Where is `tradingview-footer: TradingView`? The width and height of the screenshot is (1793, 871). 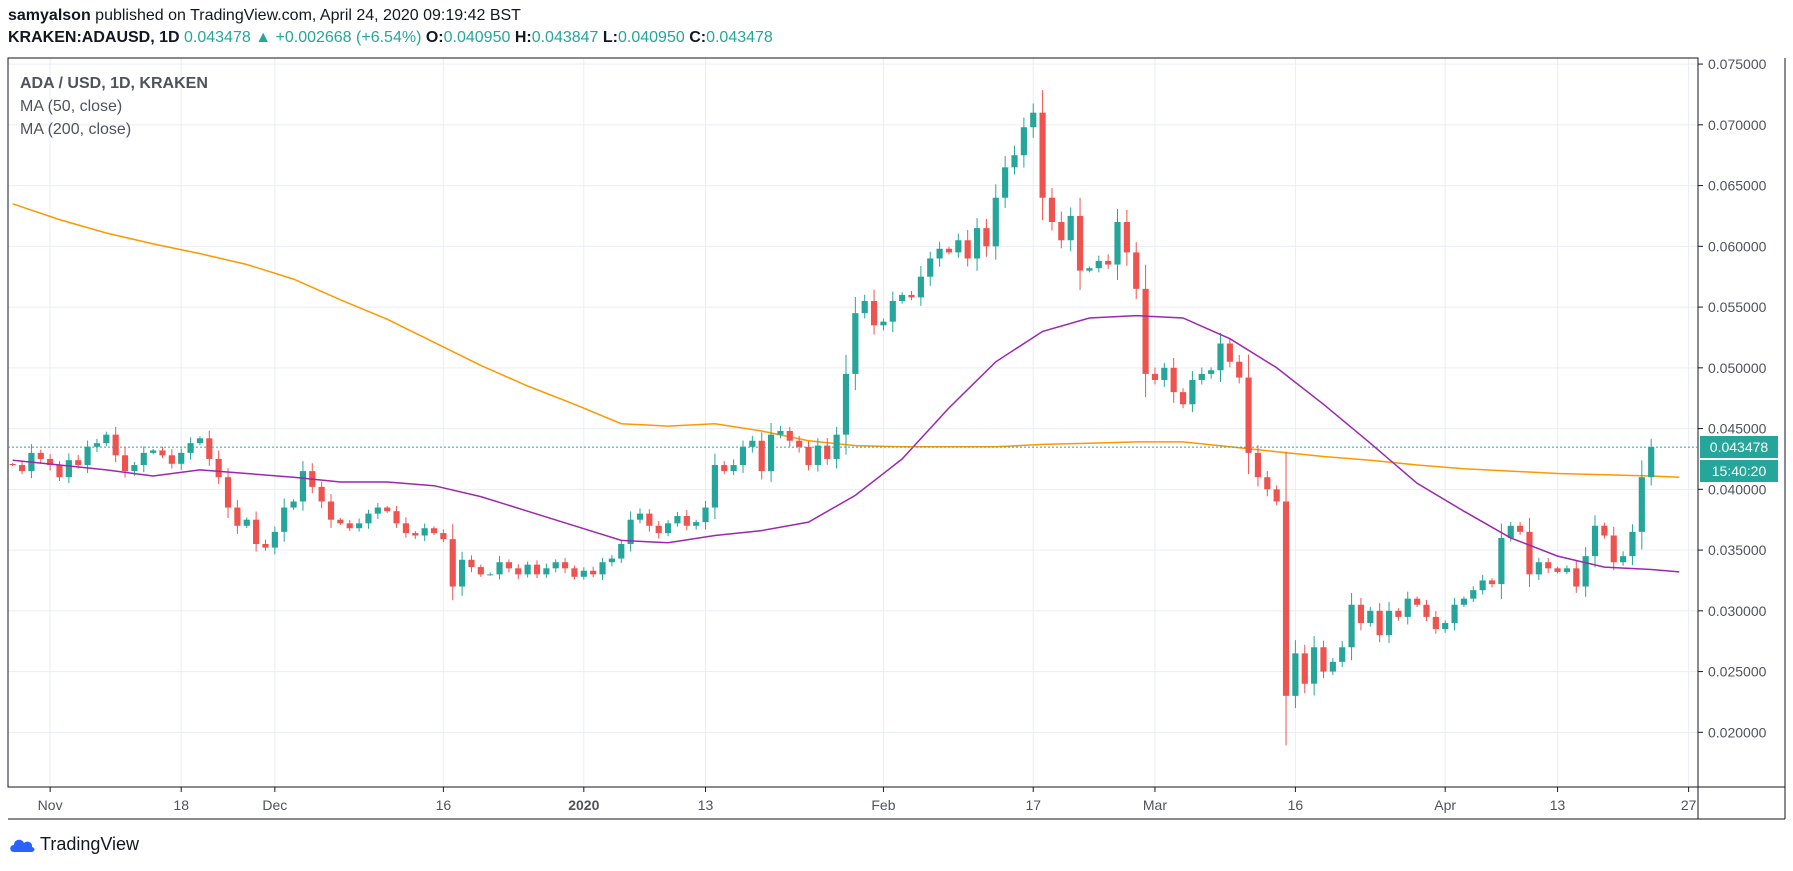
tradingview-footer: TradingView is located at coordinates (73, 844).